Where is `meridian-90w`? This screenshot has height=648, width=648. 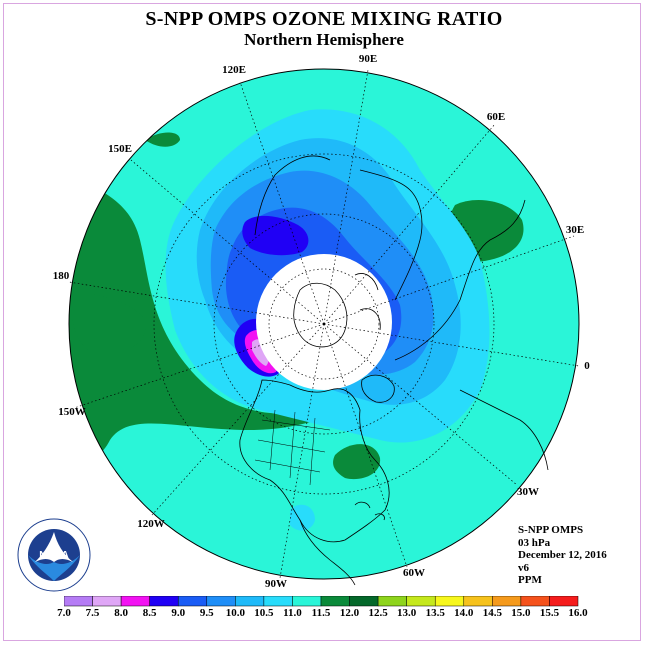 meridian-90w is located at coordinates (302, 451).